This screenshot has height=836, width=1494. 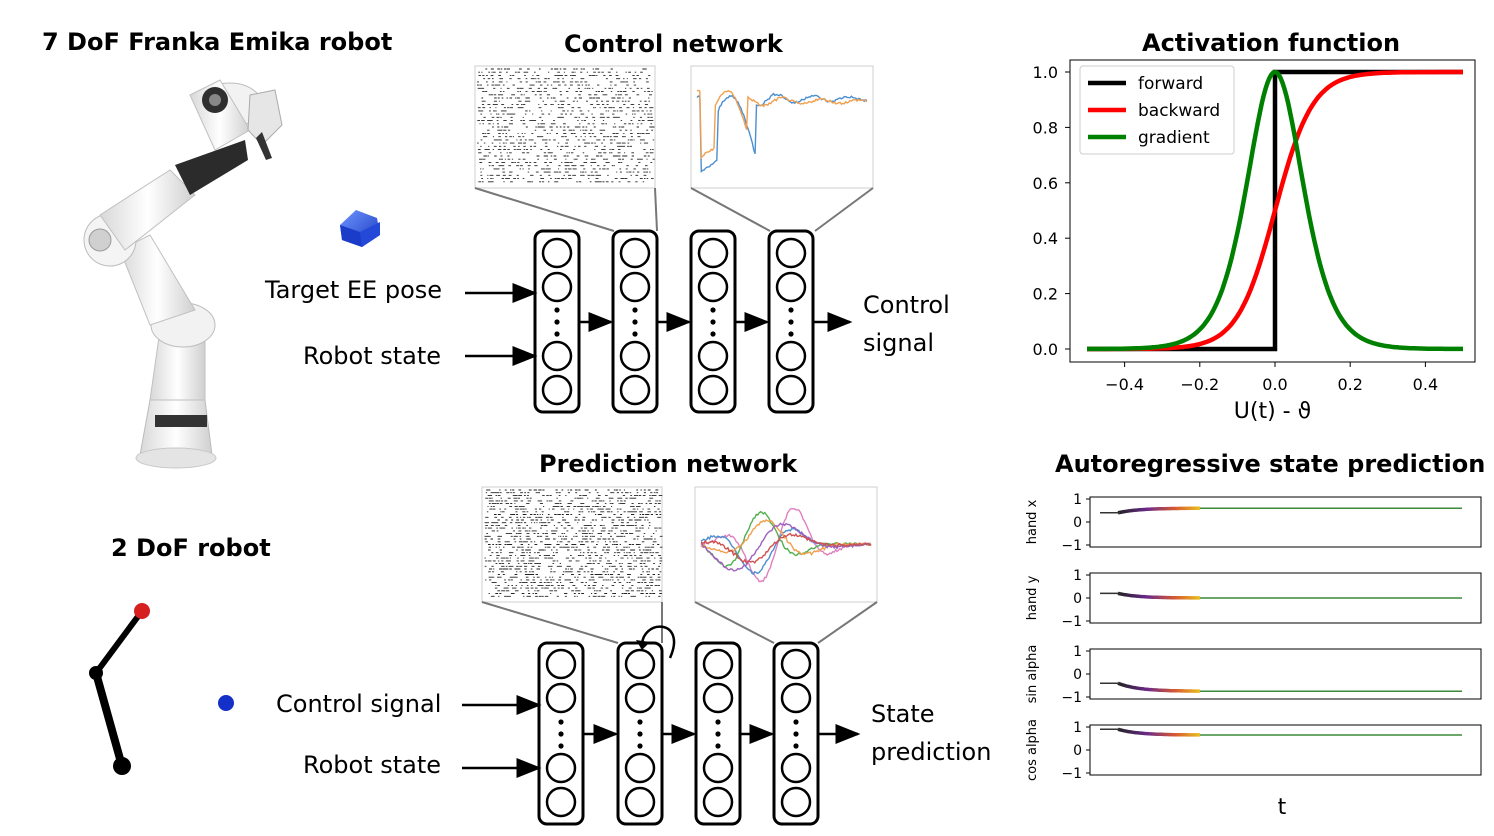 What do you see at coordinates (1270, 464) in the screenshot?
I see `autoregressive-title: Autoregressive state prediction` at bounding box center [1270, 464].